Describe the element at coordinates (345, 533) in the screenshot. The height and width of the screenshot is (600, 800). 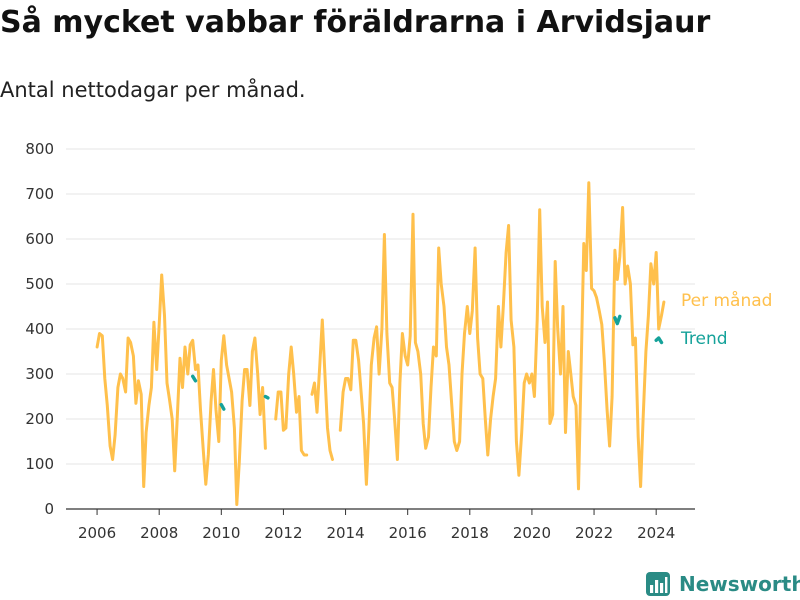
I see `x-tick-label: 2014` at that location.